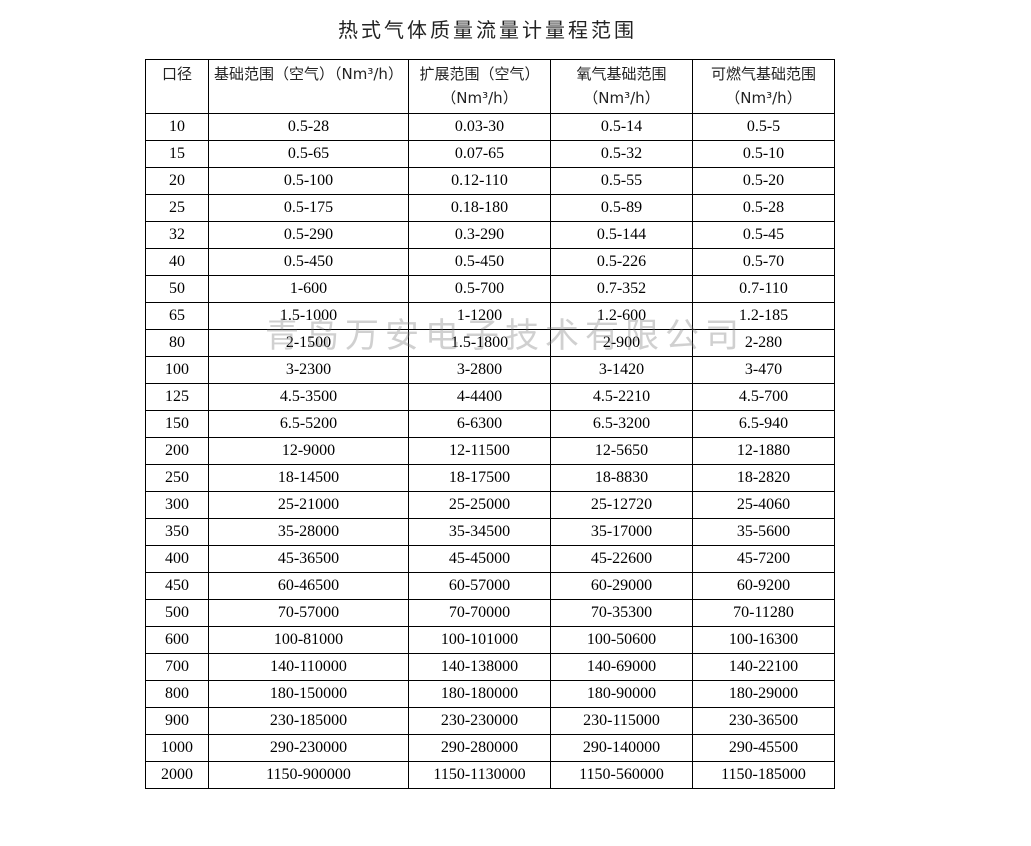  I want to click on cell-base-range: 45-36500, so click(308, 559).